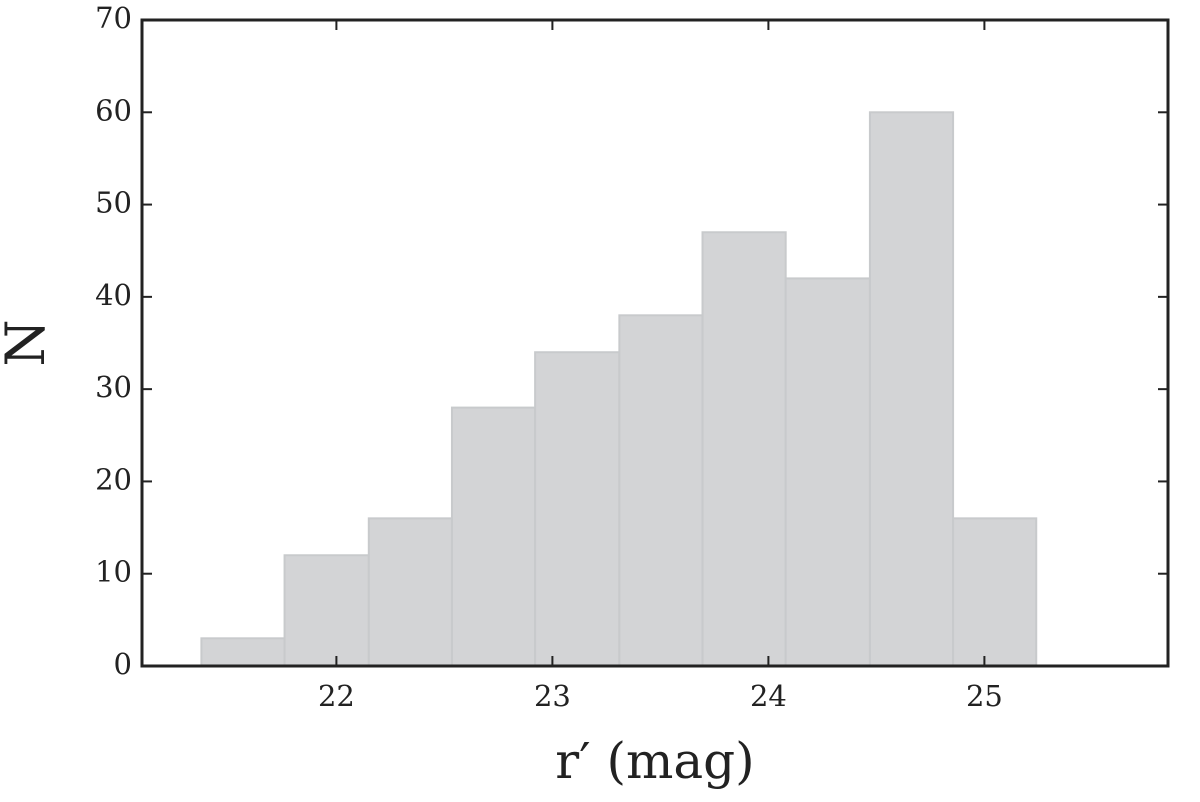 The height and width of the screenshot is (802, 1200). I want to click on y-tick-label: 30, so click(113, 387).